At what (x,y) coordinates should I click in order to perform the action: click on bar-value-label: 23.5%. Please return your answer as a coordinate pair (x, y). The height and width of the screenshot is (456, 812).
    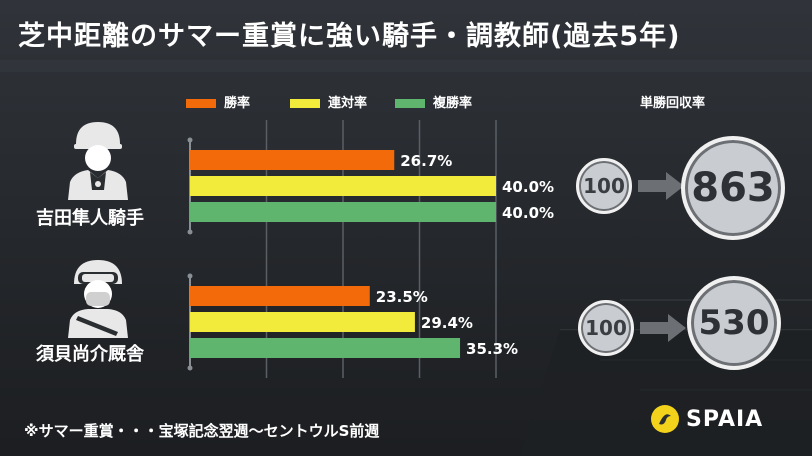
    Looking at the image, I should click on (402, 297).